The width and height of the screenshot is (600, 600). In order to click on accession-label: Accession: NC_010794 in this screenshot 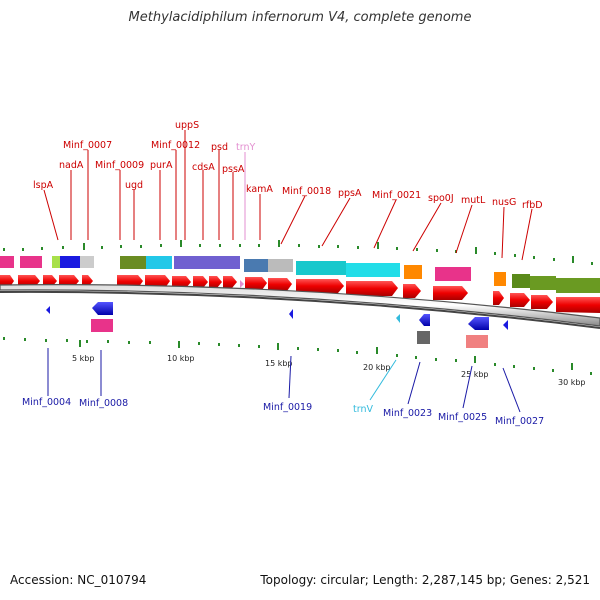, I will do `click(78, 580)`.